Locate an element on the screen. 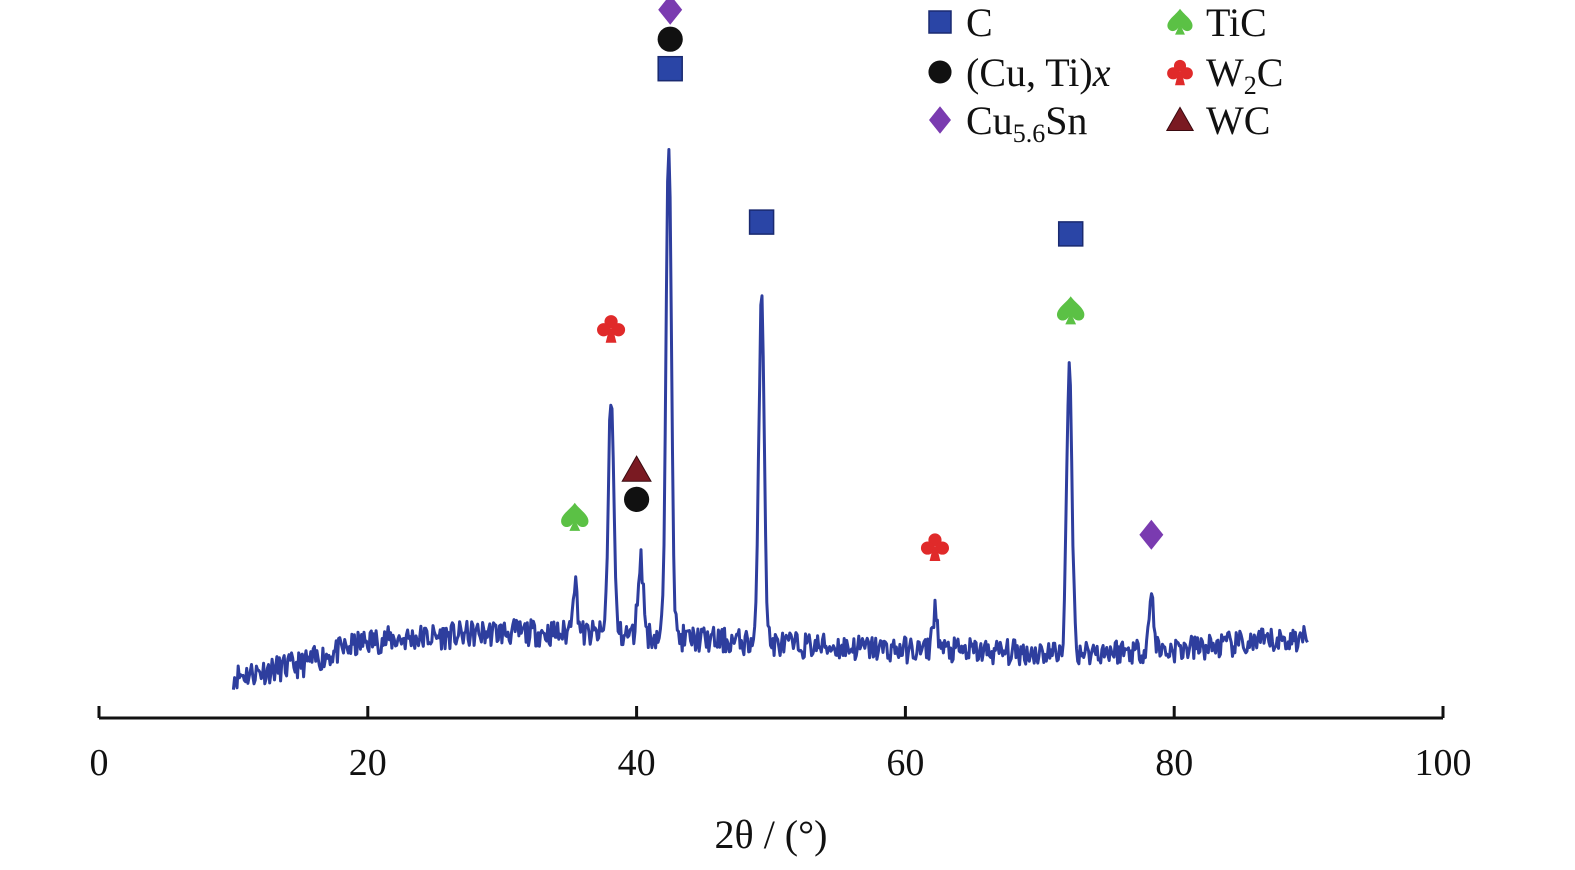 The image size is (1575, 870). legend-label-cusn: Cu5.6Sn is located at coordinates (1026, 123).